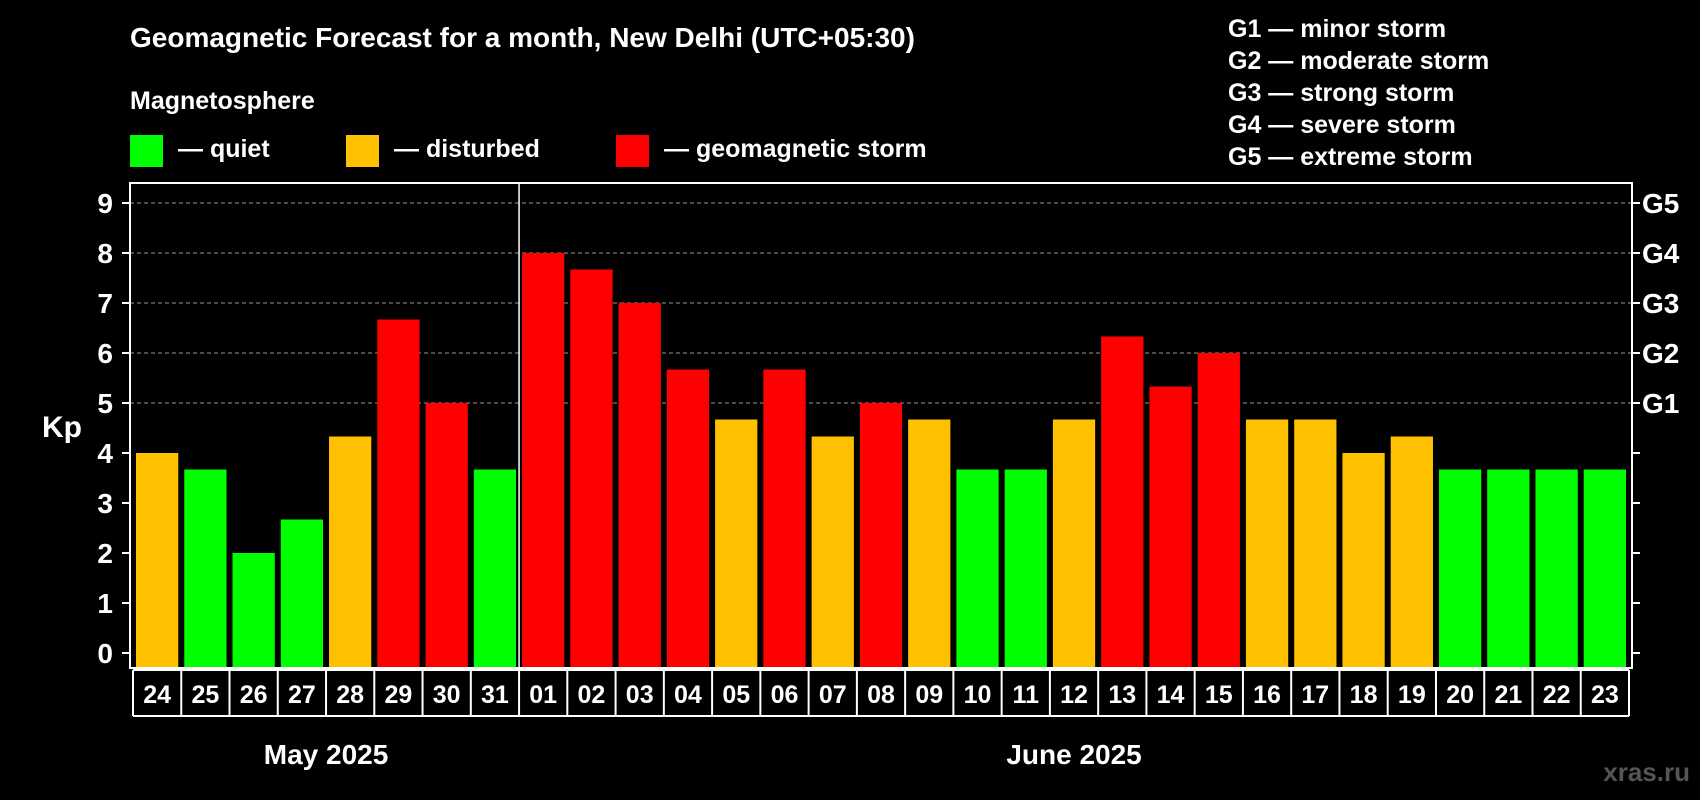 The image size is (1700, 800). I want to click on legend-label-quiet: — quiet, so click(224, 149).